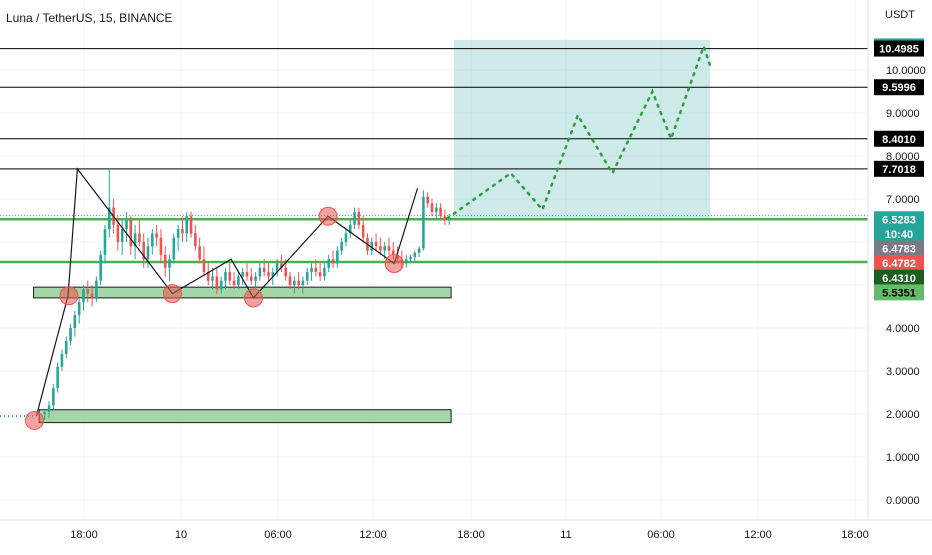 The width and height of the screenshot is (932, 555). Describe the element at coordinates (899, 235) in the screenshot. I see `price-badge-label: 10:40` at that location.